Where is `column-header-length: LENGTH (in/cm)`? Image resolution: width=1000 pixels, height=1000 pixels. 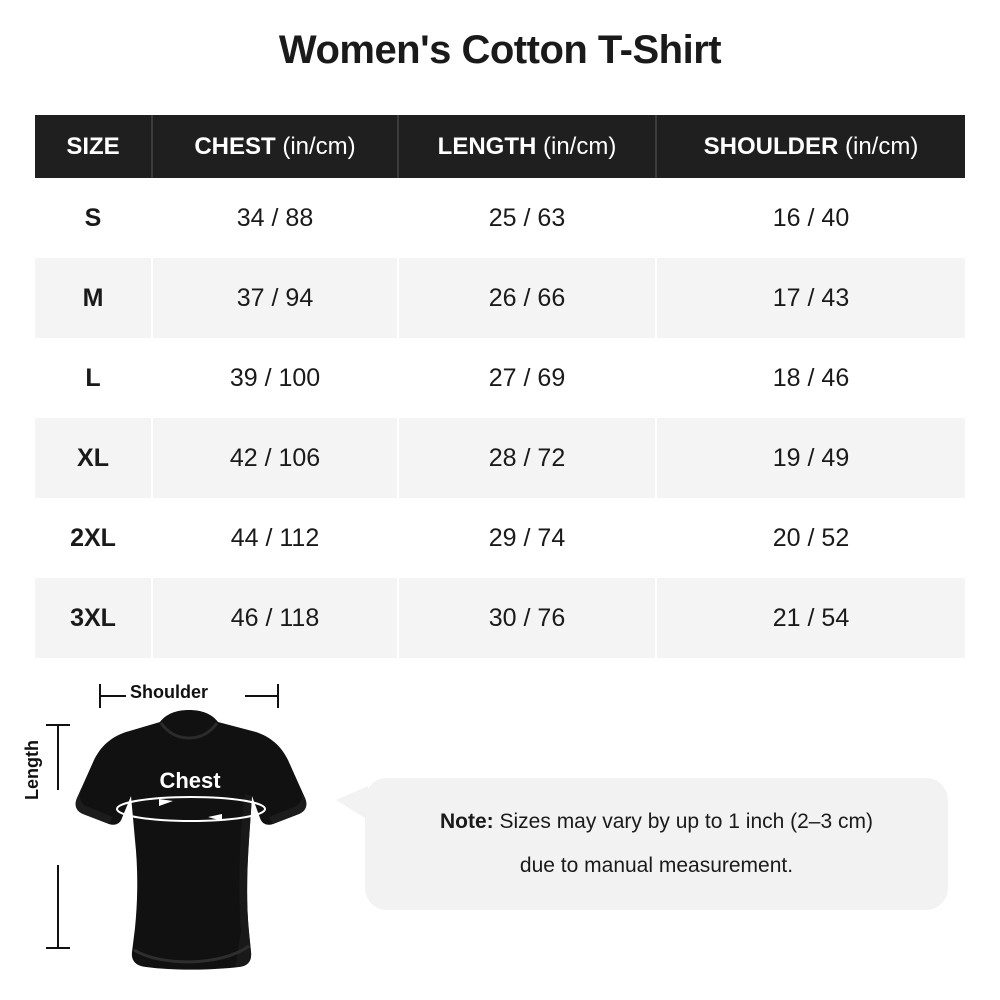 column-header-length: LENGTH (in/cm) is located at coordinates (527, 146).